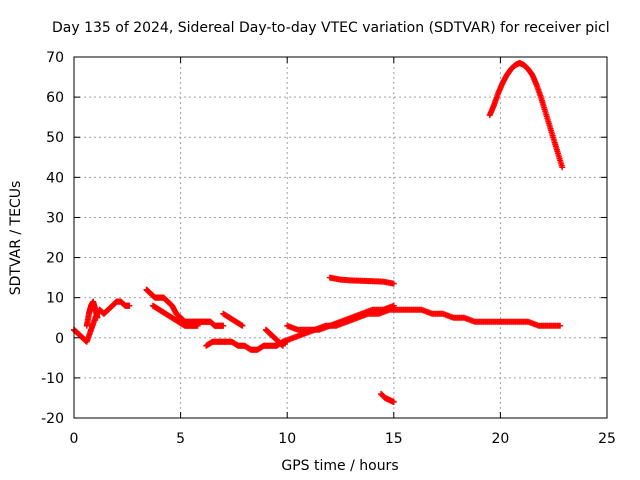 The image size is (640, 480). What do you see at coordinates (526, 115) in the screenshot?
I see `series-arc-peak` at bounding box center [526, 115].